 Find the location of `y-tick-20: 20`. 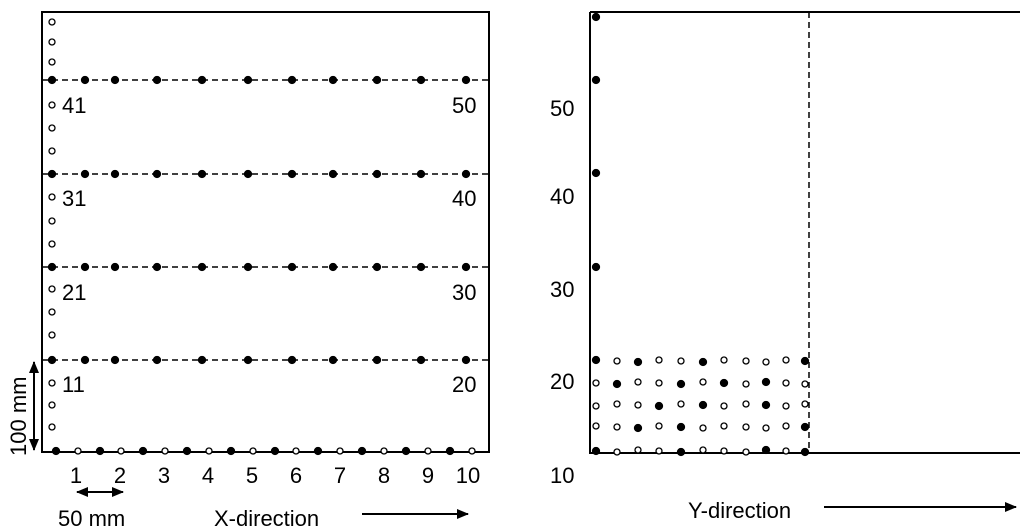

y-tick-20: 20 is located at coordinates (562, 381).